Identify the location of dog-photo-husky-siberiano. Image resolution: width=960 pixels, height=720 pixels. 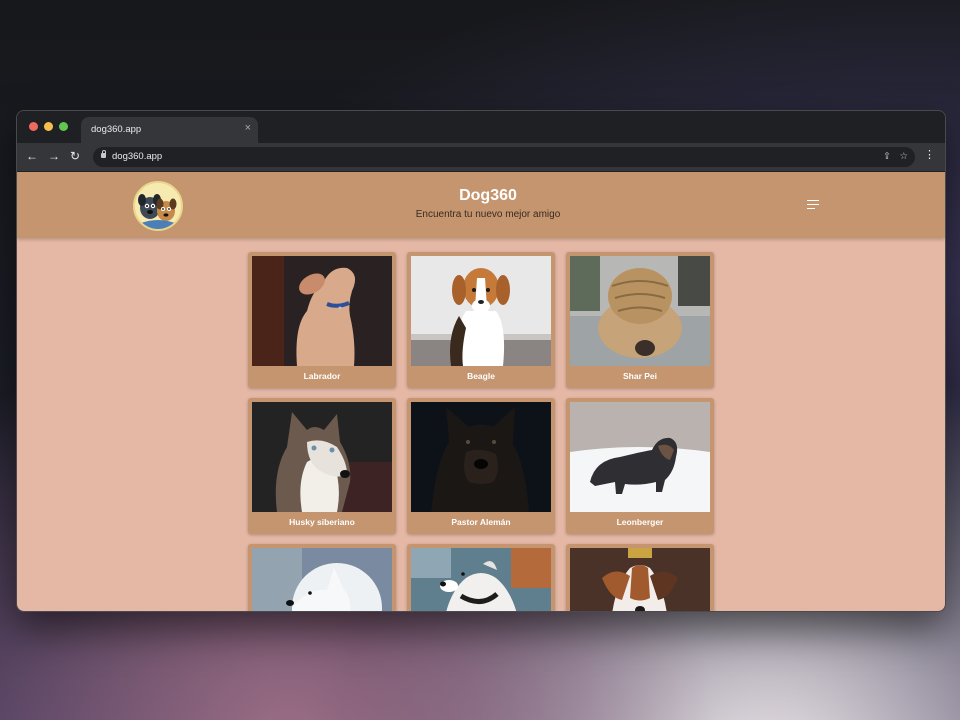
(322, 457).